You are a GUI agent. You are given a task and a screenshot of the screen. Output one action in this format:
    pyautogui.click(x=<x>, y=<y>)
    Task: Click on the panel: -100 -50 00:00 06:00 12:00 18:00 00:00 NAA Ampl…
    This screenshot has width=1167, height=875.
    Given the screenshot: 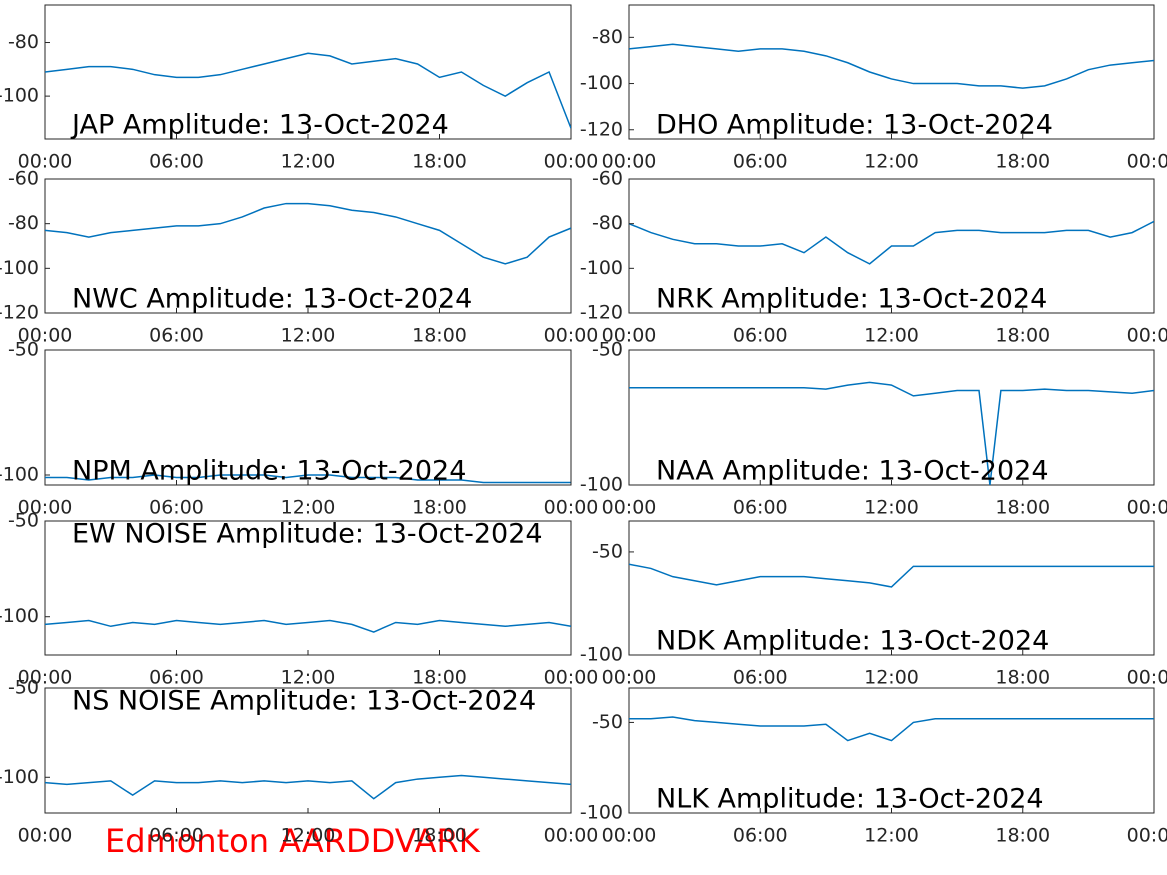 What is the action you would take?
    pyautogui.click(x=873, y=429)
    